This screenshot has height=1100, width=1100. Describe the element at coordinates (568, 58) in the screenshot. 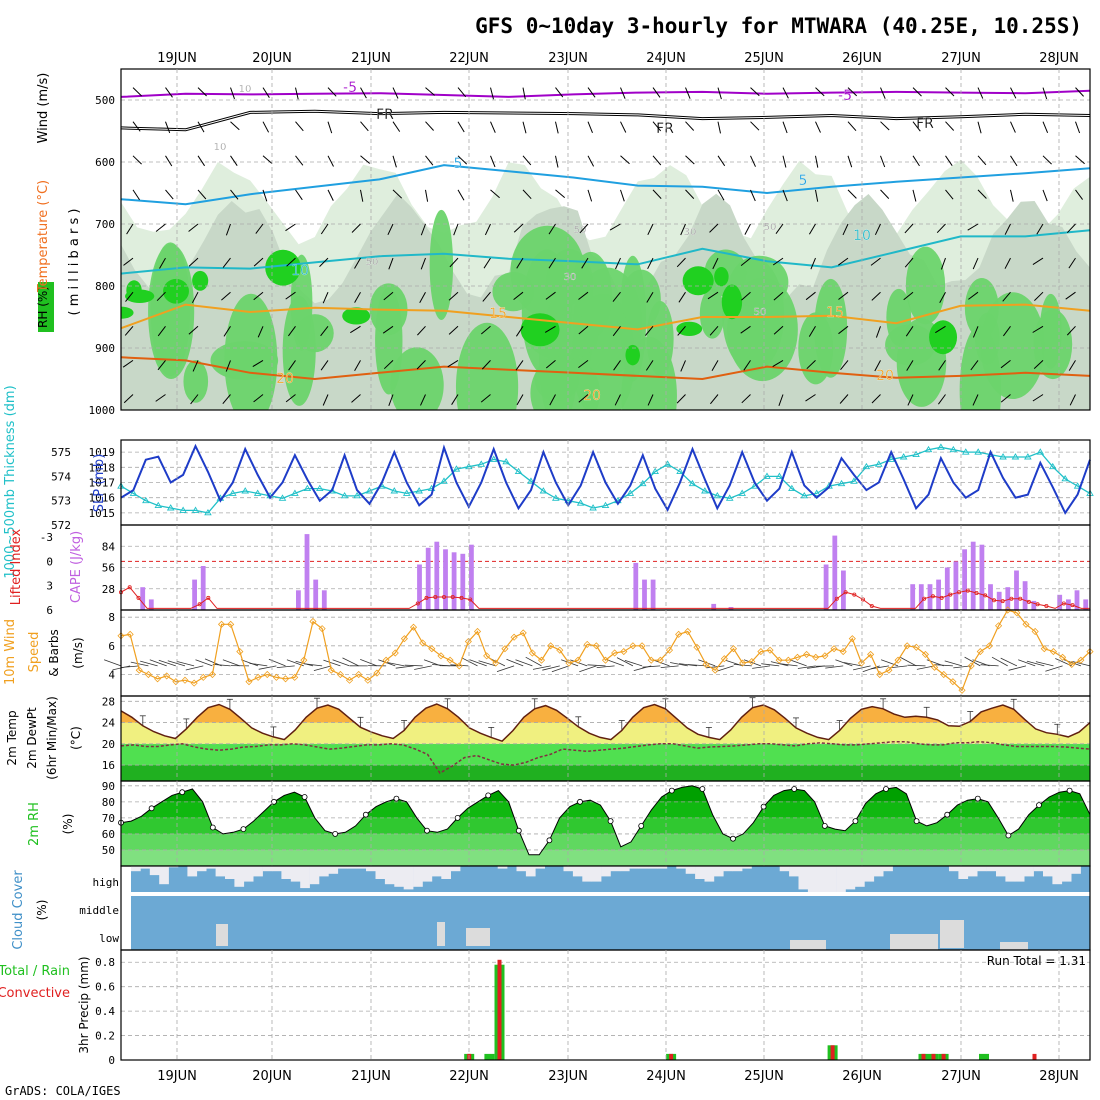

I see `date-label-top: 23JUN` at that location.